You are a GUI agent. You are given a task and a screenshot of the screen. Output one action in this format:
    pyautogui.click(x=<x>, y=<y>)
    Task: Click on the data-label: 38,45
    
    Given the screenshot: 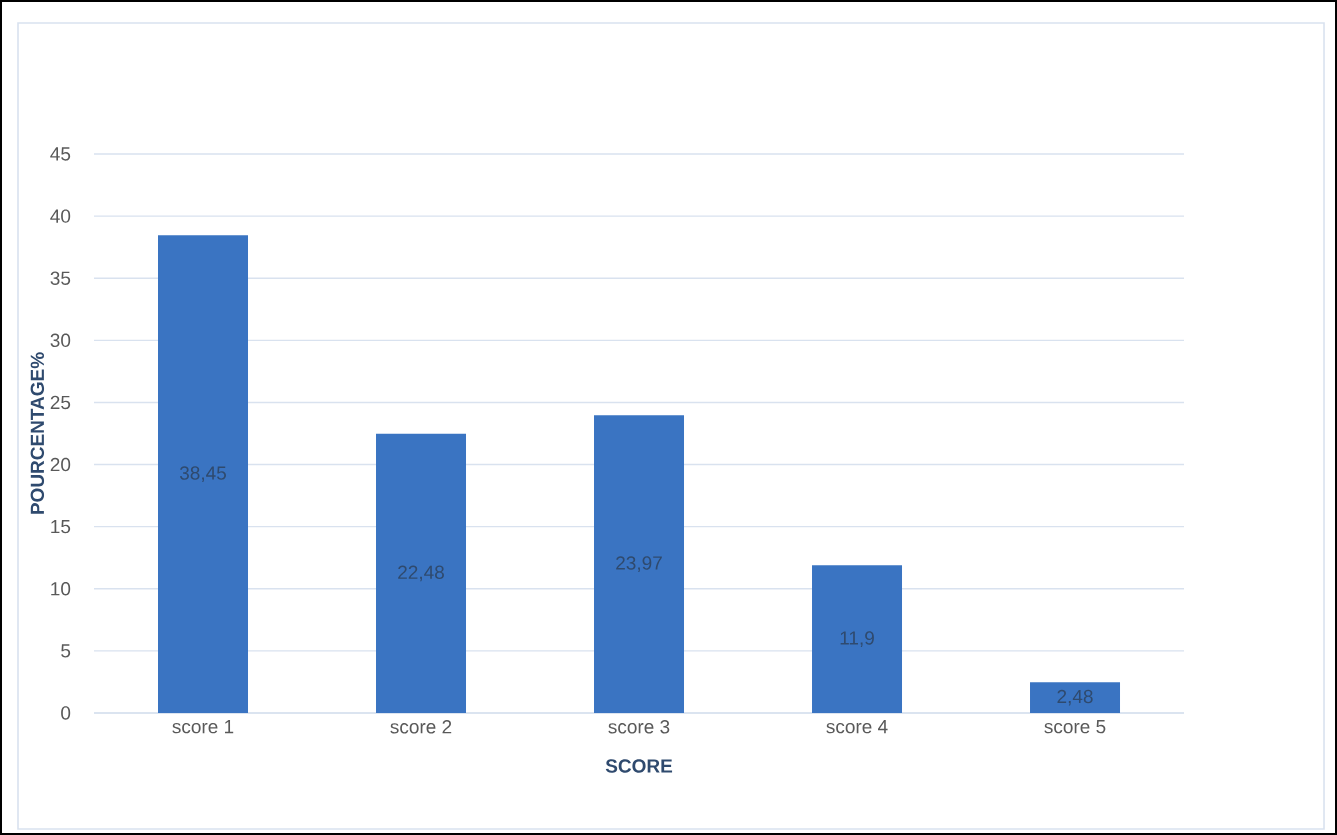 What is the action you would take?
    pyautogui.click(x=202, y=474)
    